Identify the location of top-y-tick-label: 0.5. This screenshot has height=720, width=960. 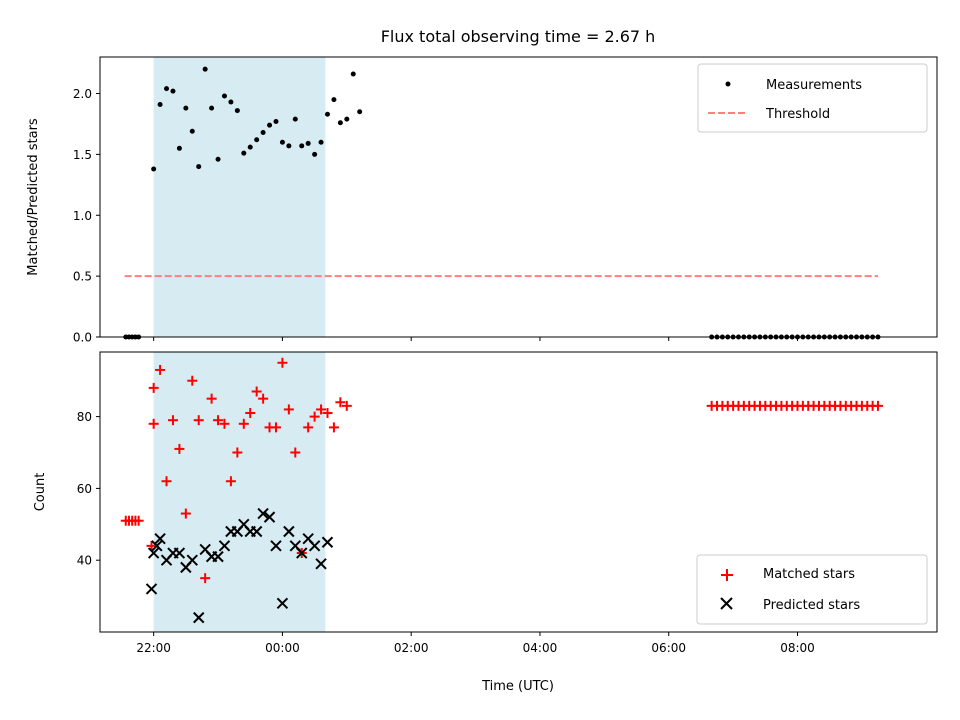
(82, 277).